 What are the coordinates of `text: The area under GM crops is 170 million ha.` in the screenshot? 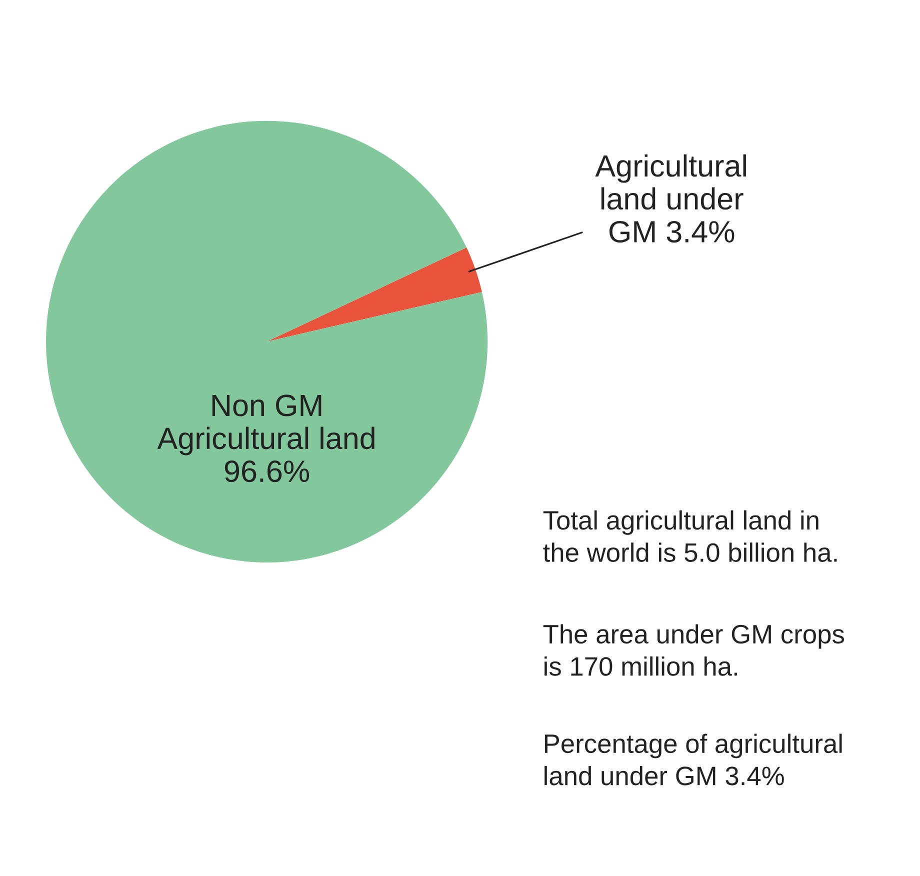 It's located at (693, 650).